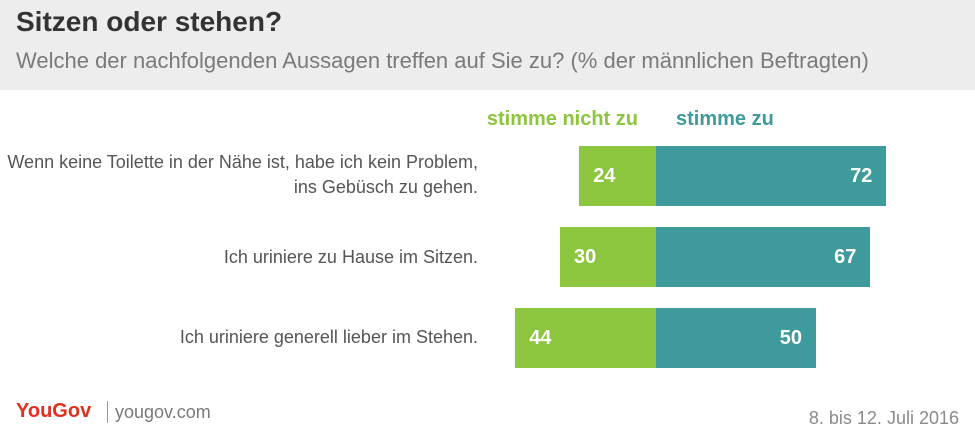 The height and width of the screenshot is (441, 975). I want to click on bar-agree-sitting: 67, so click(763, 257).